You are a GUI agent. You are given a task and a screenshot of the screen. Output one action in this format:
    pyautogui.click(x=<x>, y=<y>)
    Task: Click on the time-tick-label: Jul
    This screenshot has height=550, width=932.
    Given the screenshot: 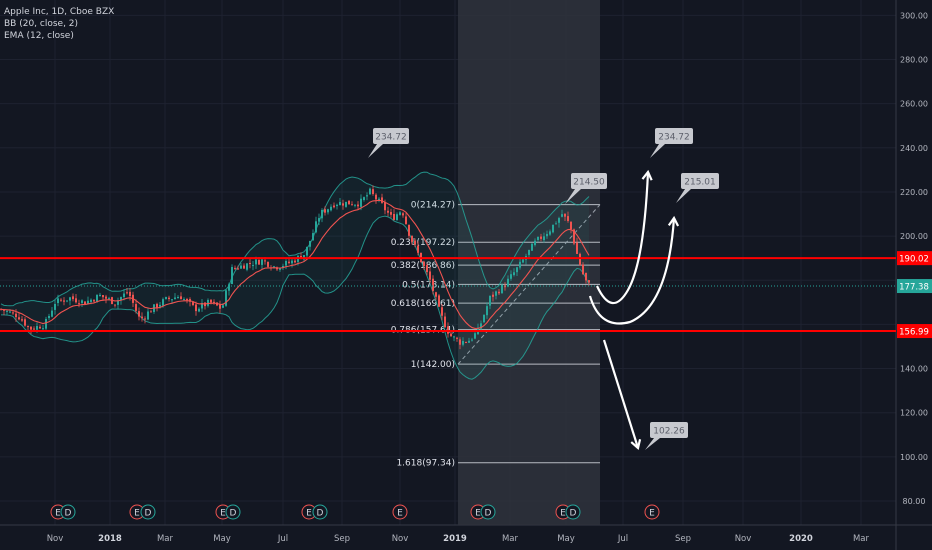 What is the action you would take?
    pyautogui.click(x=282, y=539)
    